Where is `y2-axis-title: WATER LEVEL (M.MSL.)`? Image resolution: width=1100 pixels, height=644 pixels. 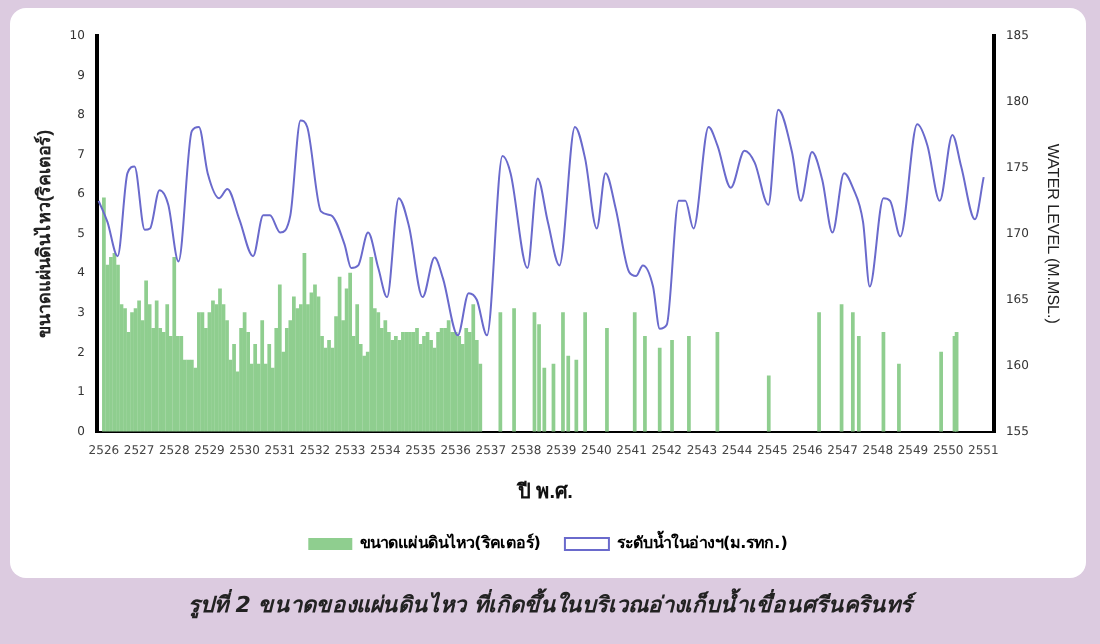
y2-axis-title: WATER LEVEL (M.MSL.) is located at coordinates (1052, 234).